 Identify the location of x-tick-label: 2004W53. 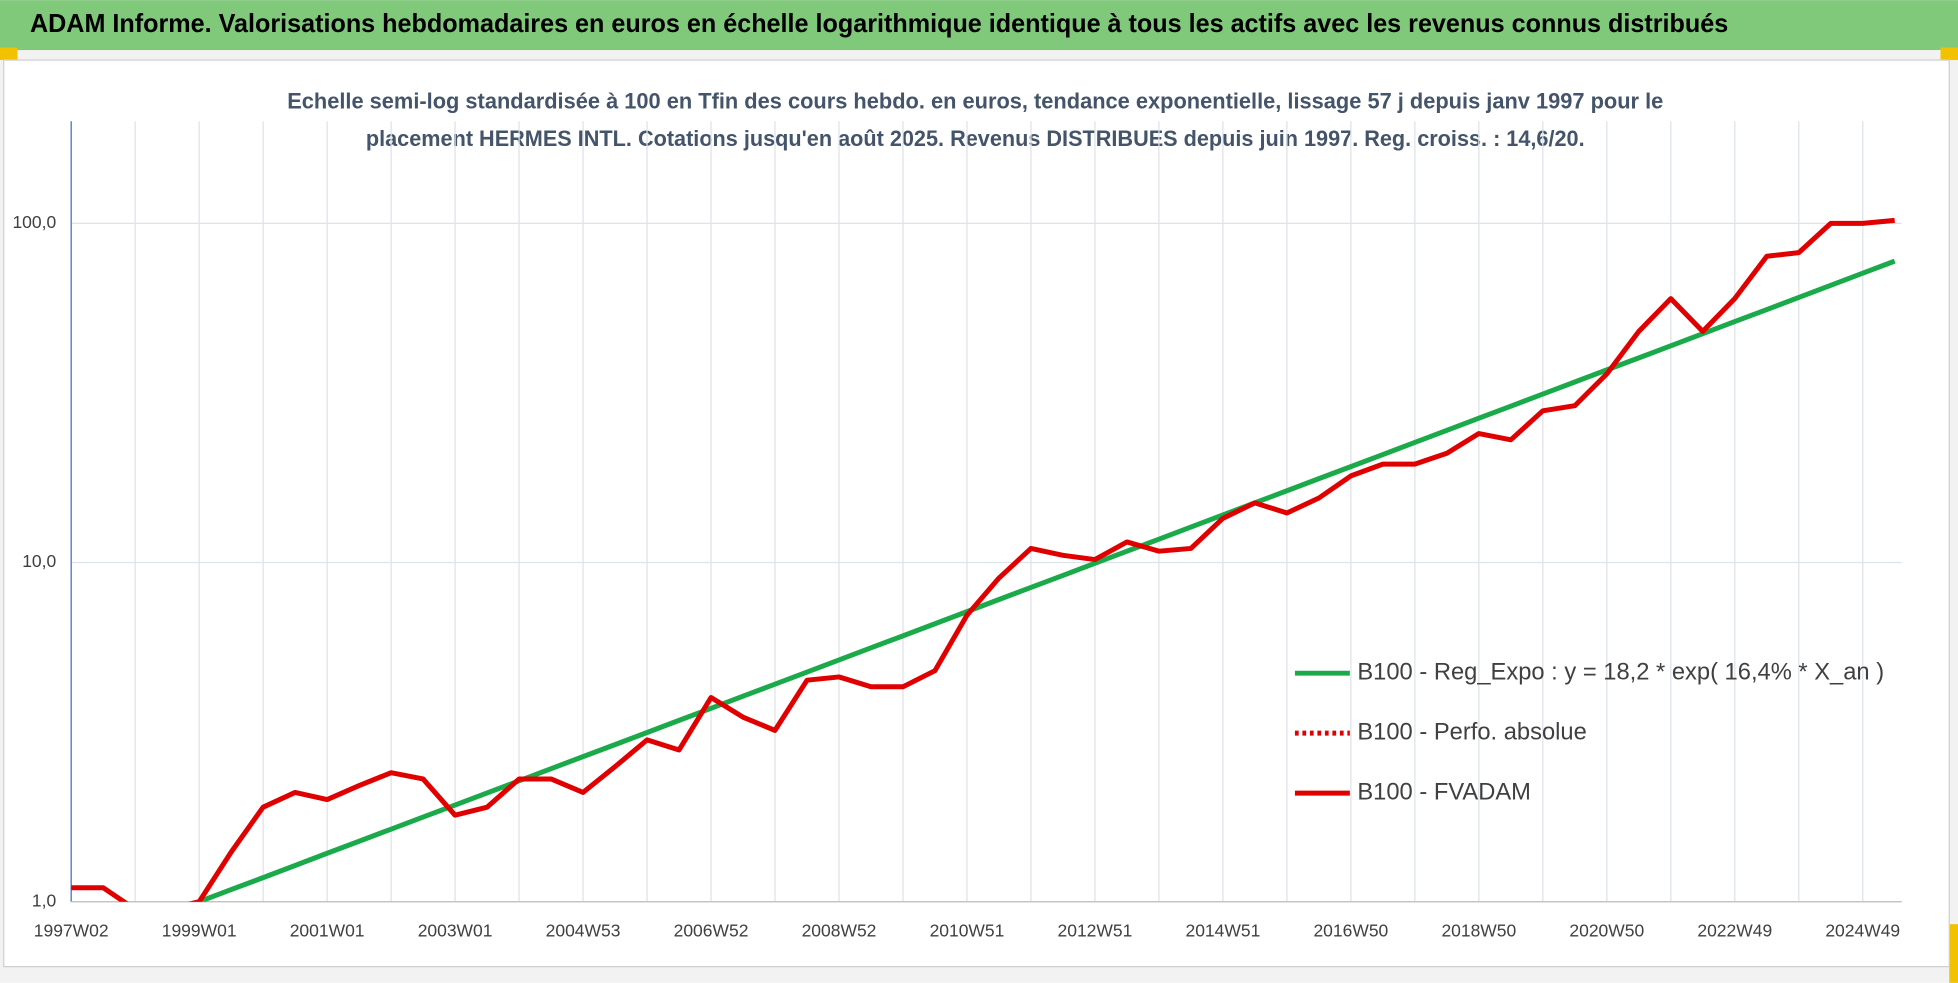
(583, 930).